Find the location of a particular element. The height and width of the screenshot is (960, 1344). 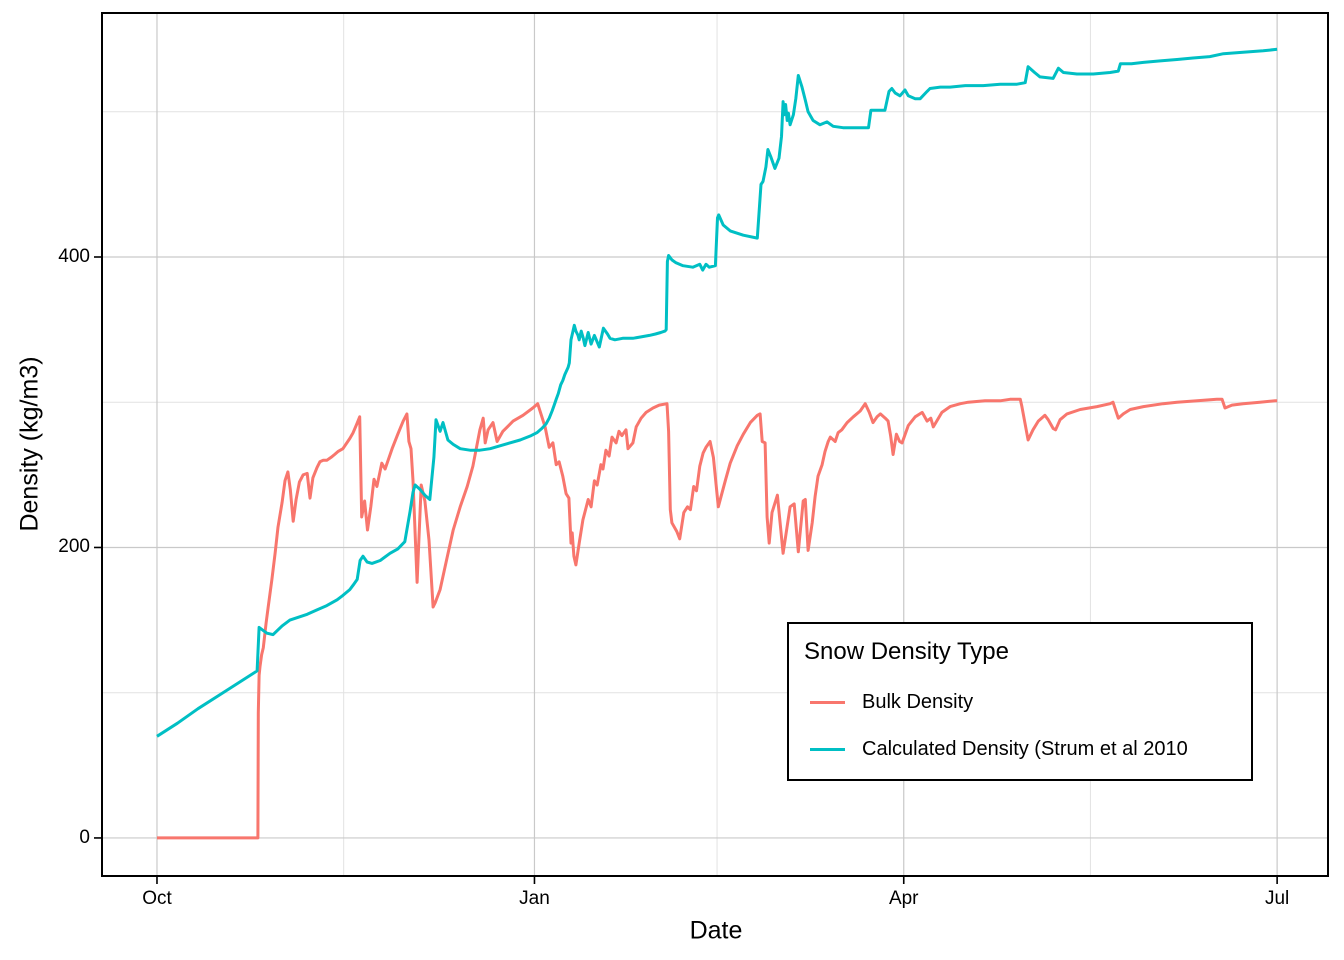

y-axis-title: Density (kg/m3) is located at coordinates (29, 444).